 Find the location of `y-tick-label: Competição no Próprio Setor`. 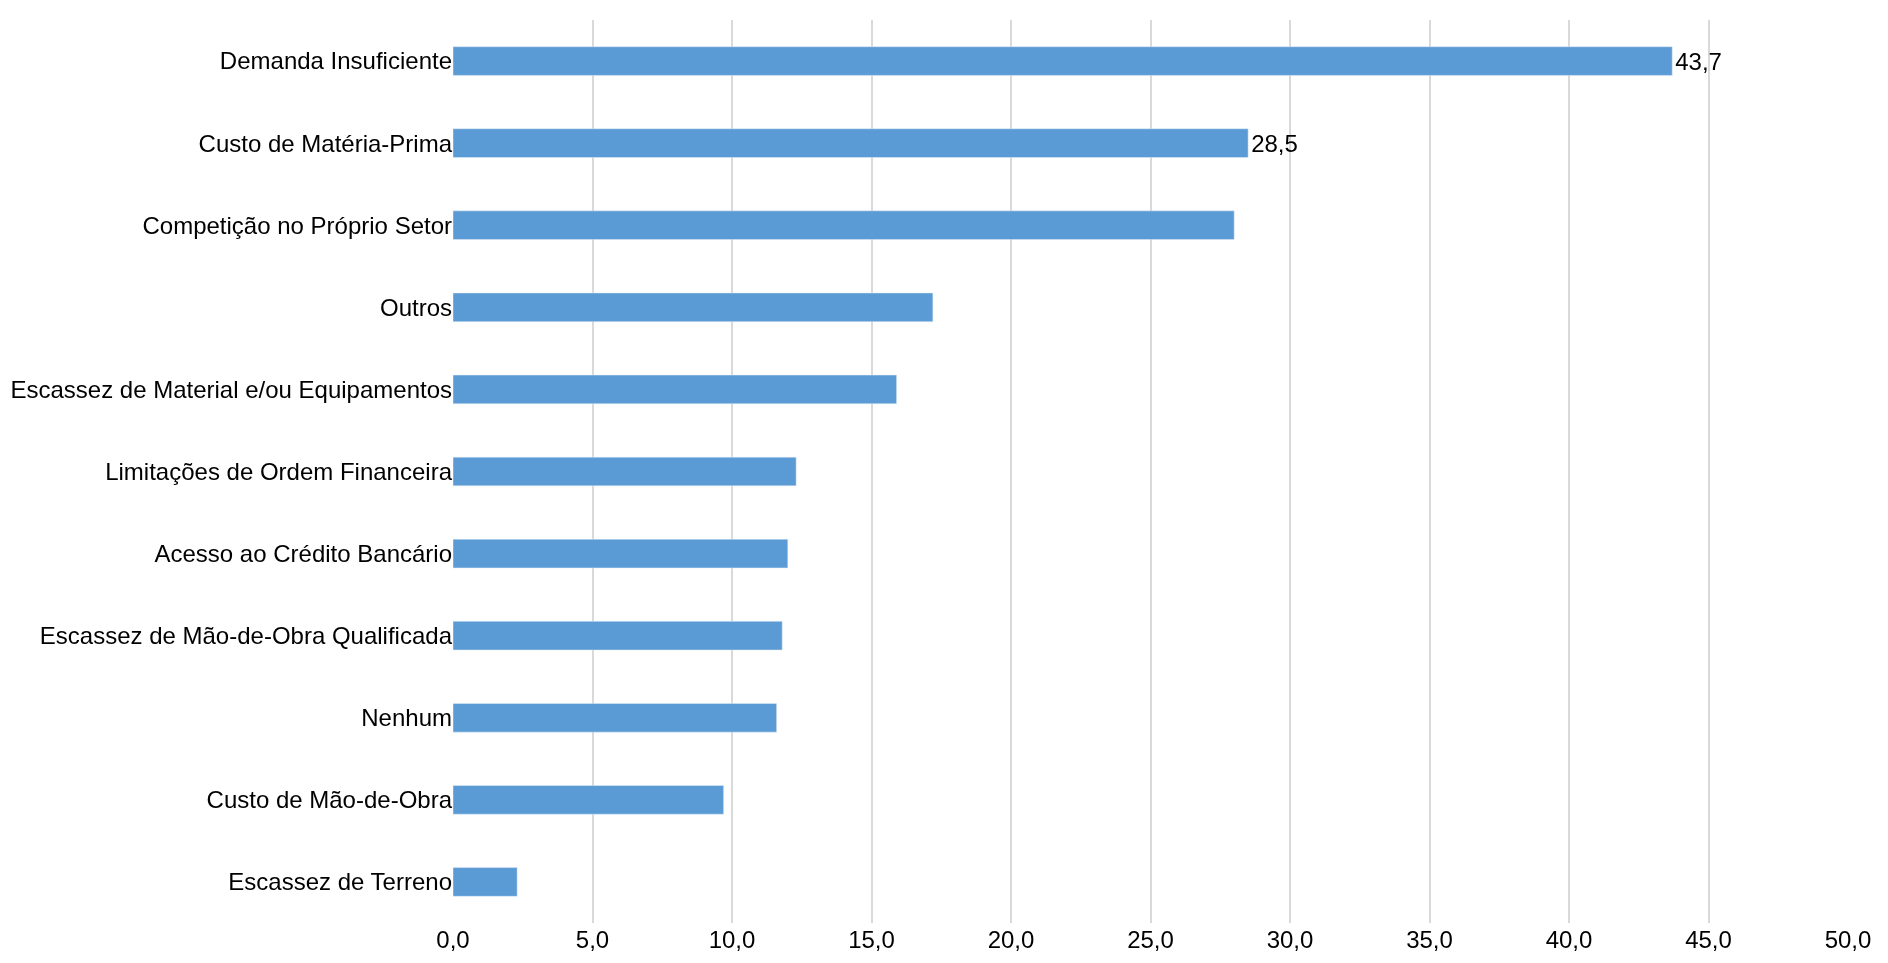

y-tick-label: Competição no Próprio Setor is located at coordinates (297, 225).